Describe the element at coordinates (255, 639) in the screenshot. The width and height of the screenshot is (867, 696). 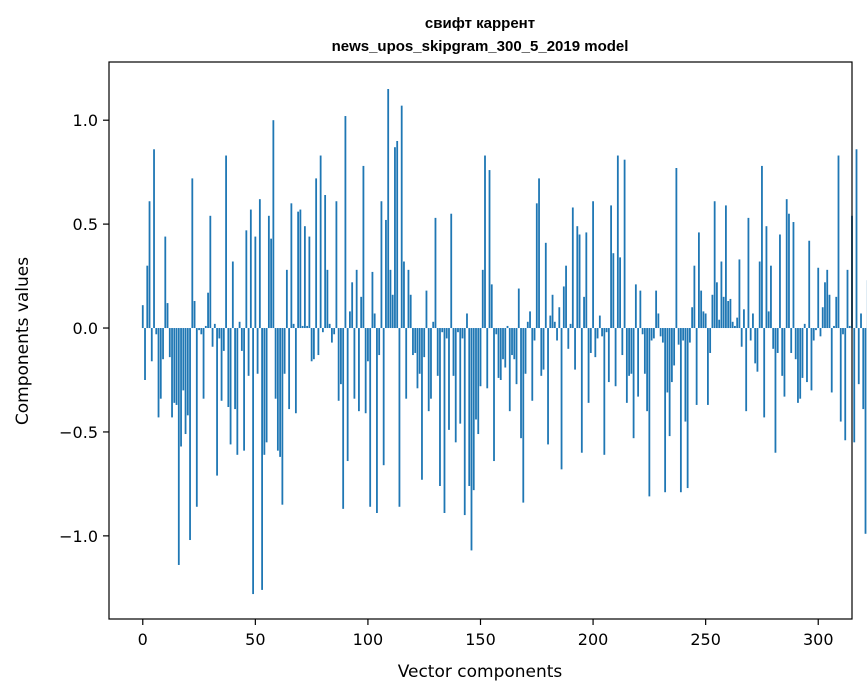
I see `x-tick-label: 50` at that location.